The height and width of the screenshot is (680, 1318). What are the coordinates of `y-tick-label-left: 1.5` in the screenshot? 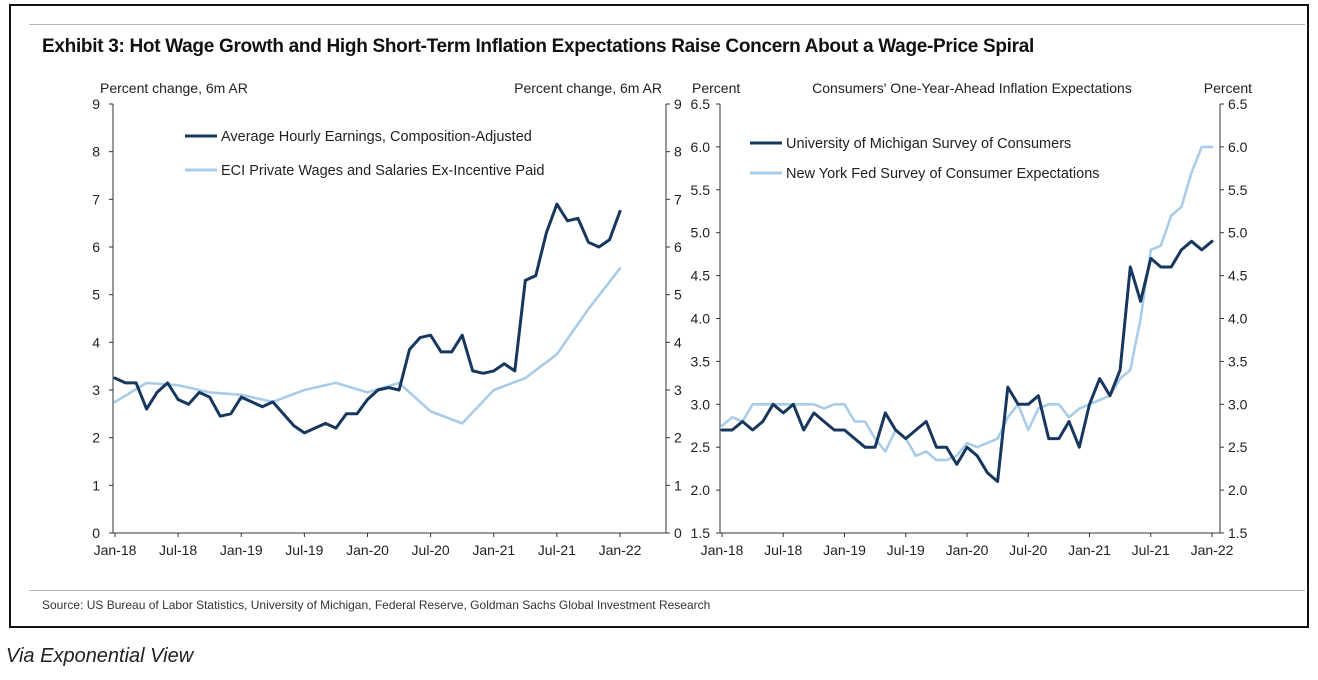 It's located at (701, 533).